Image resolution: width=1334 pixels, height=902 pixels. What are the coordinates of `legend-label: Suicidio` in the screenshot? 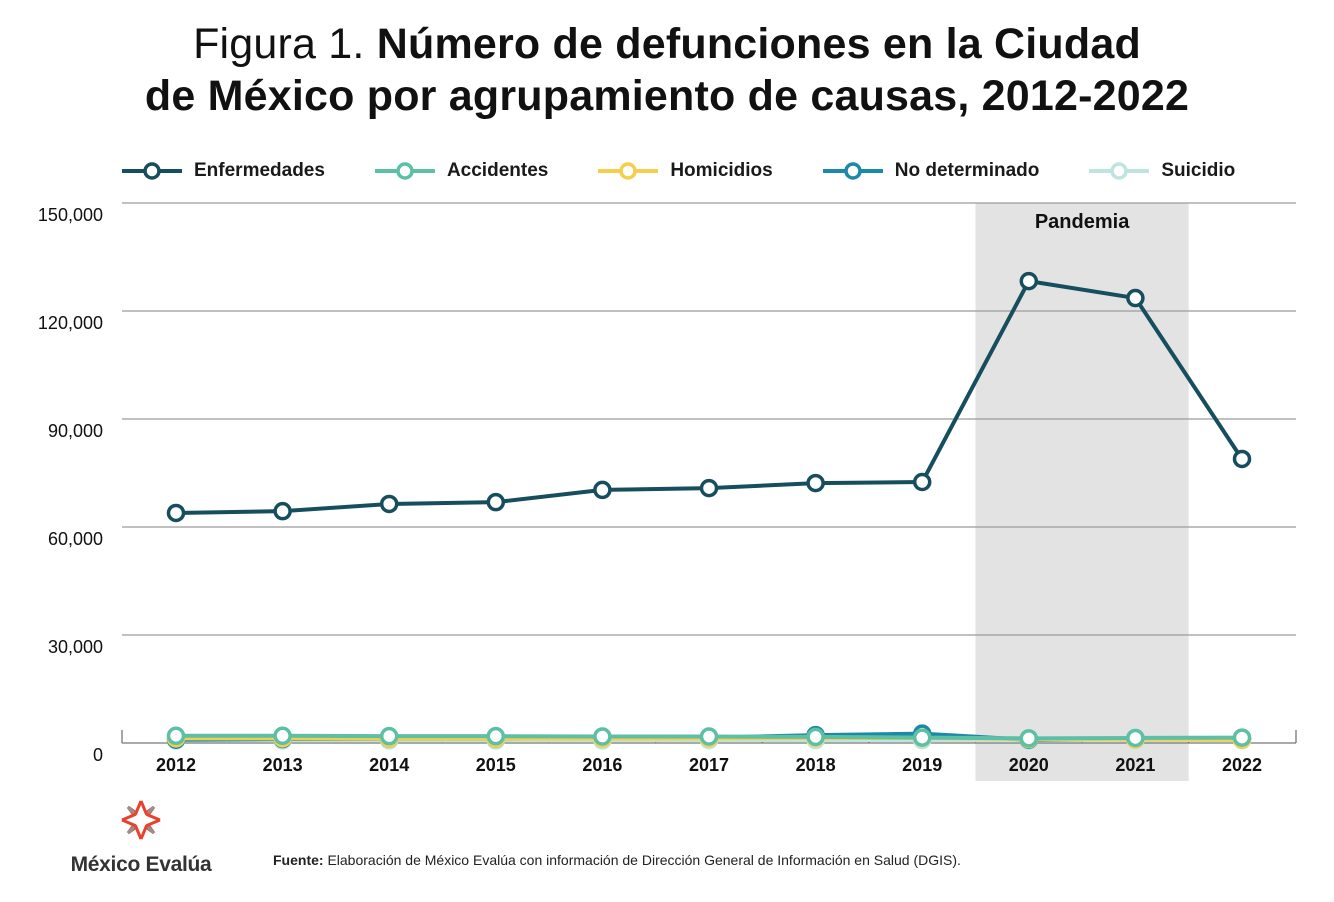 It's located at (1198, 170).